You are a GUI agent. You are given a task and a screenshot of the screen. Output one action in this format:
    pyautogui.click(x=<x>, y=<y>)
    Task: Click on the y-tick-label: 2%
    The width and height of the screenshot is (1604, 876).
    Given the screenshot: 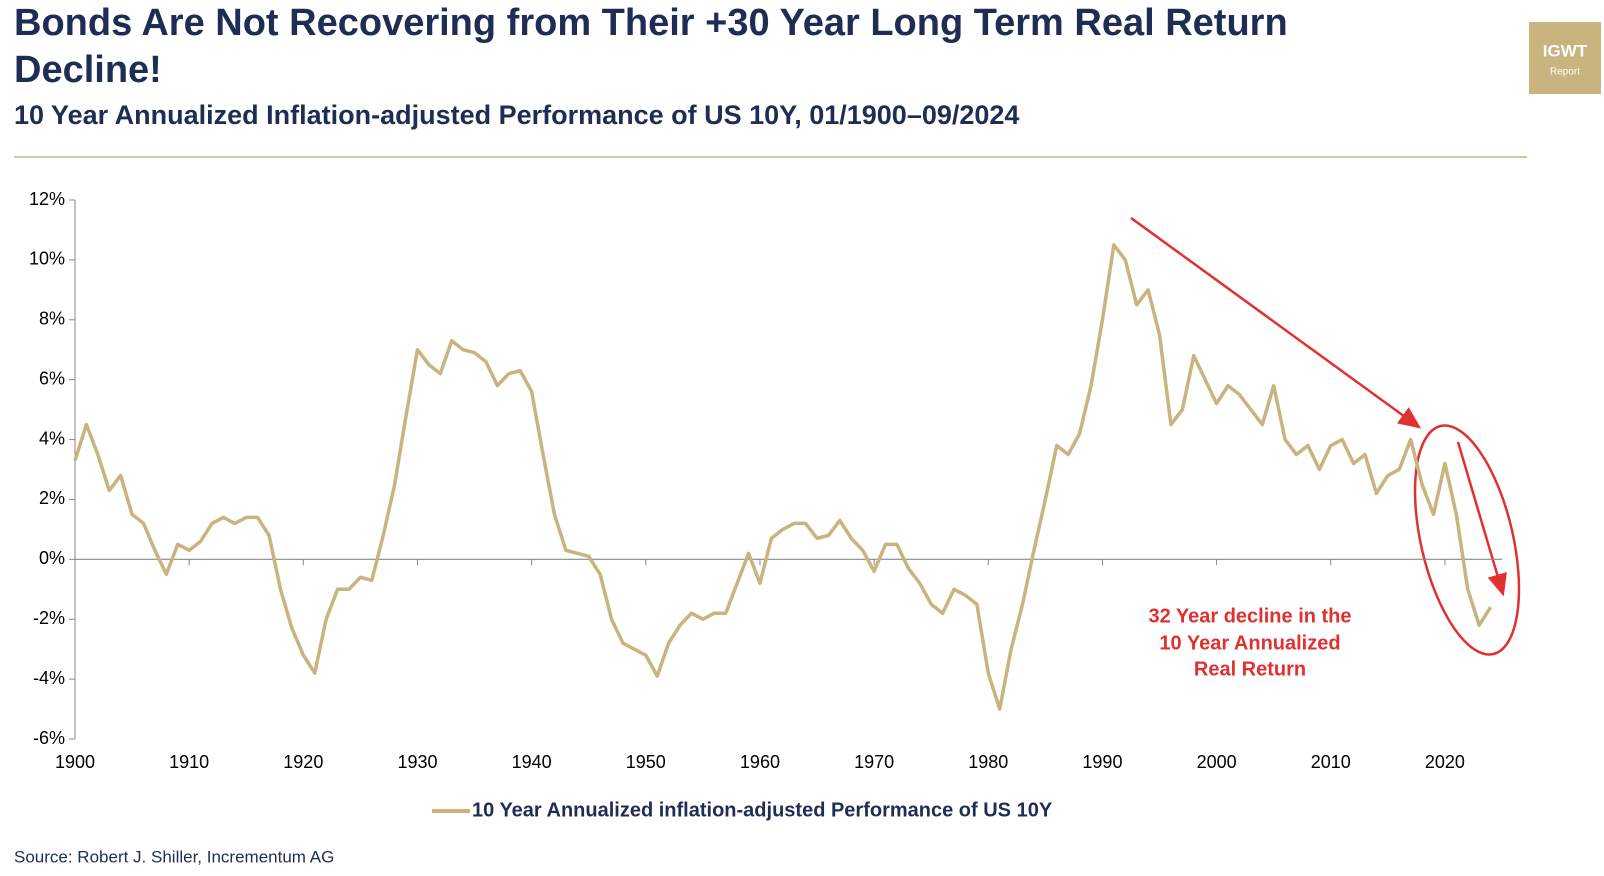 What is the action you would take?
    pyautogui.click(x=52, y=498)
    